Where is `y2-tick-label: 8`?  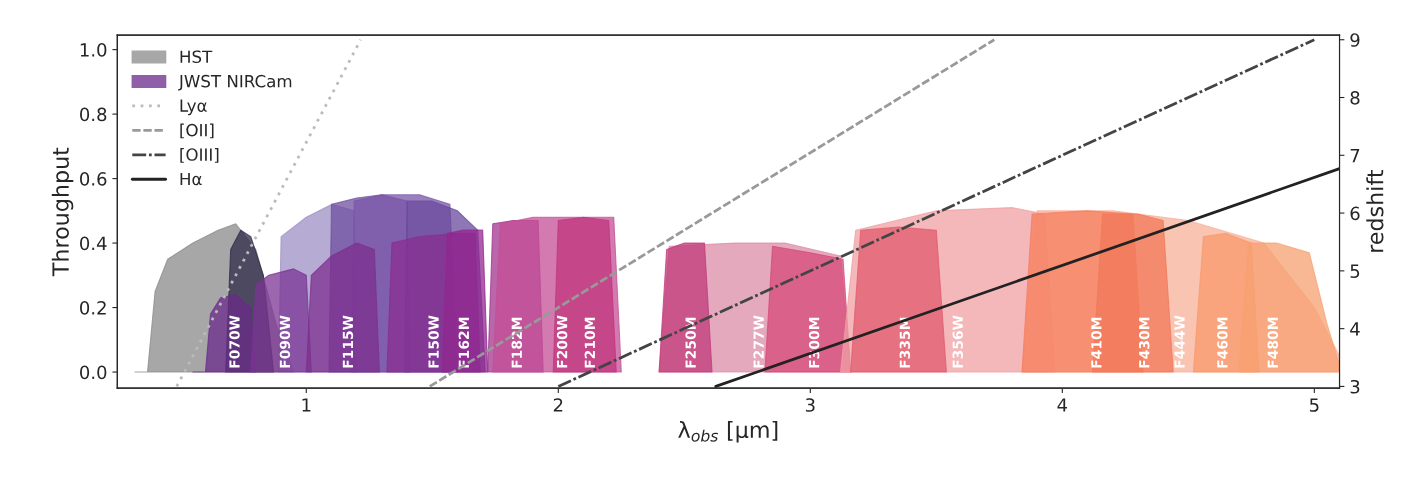
y2-tick-label: 8 is located at coordinates (1355, 97).